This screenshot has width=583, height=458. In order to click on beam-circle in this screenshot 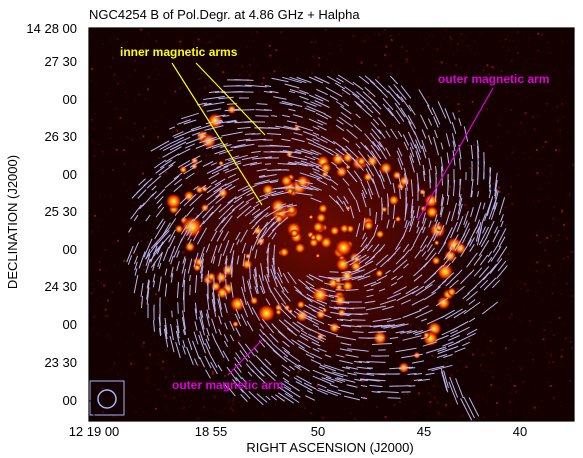, I will do `click(107, 399)`.